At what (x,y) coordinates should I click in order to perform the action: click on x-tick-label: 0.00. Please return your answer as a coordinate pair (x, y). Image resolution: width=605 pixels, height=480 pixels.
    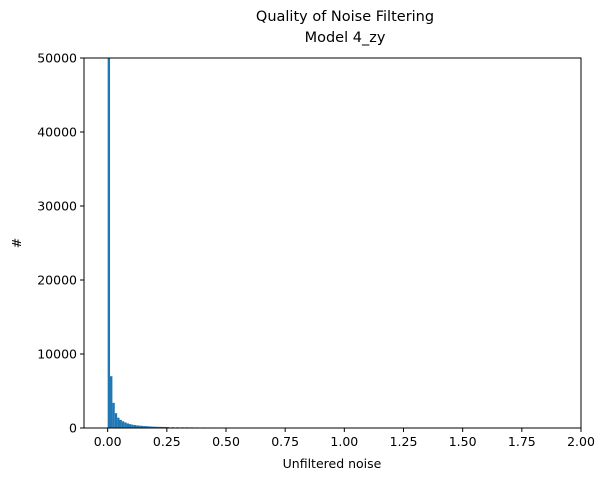
    Looking at the image, I should click on (108, 441).